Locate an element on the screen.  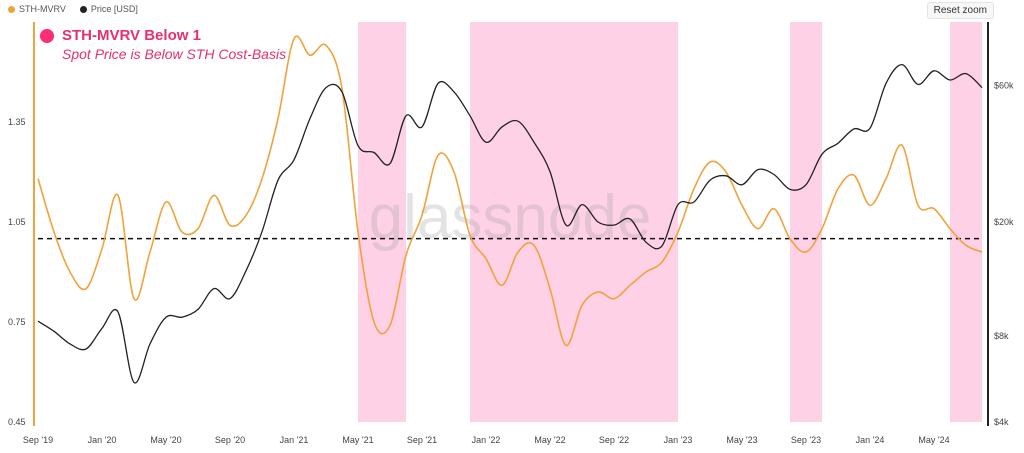
x-tick-label: Jan '21 is located at coordinates (294, 440).